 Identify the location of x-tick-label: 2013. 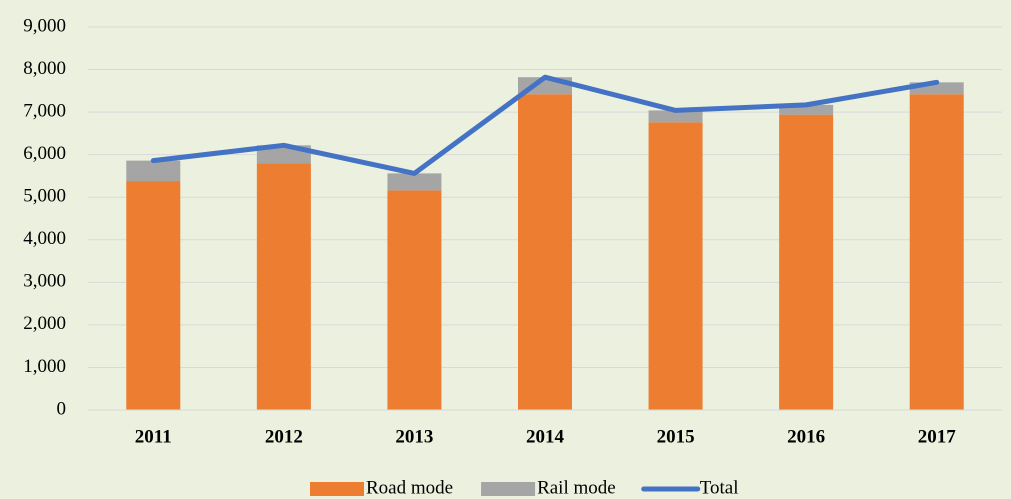
(414, 436).